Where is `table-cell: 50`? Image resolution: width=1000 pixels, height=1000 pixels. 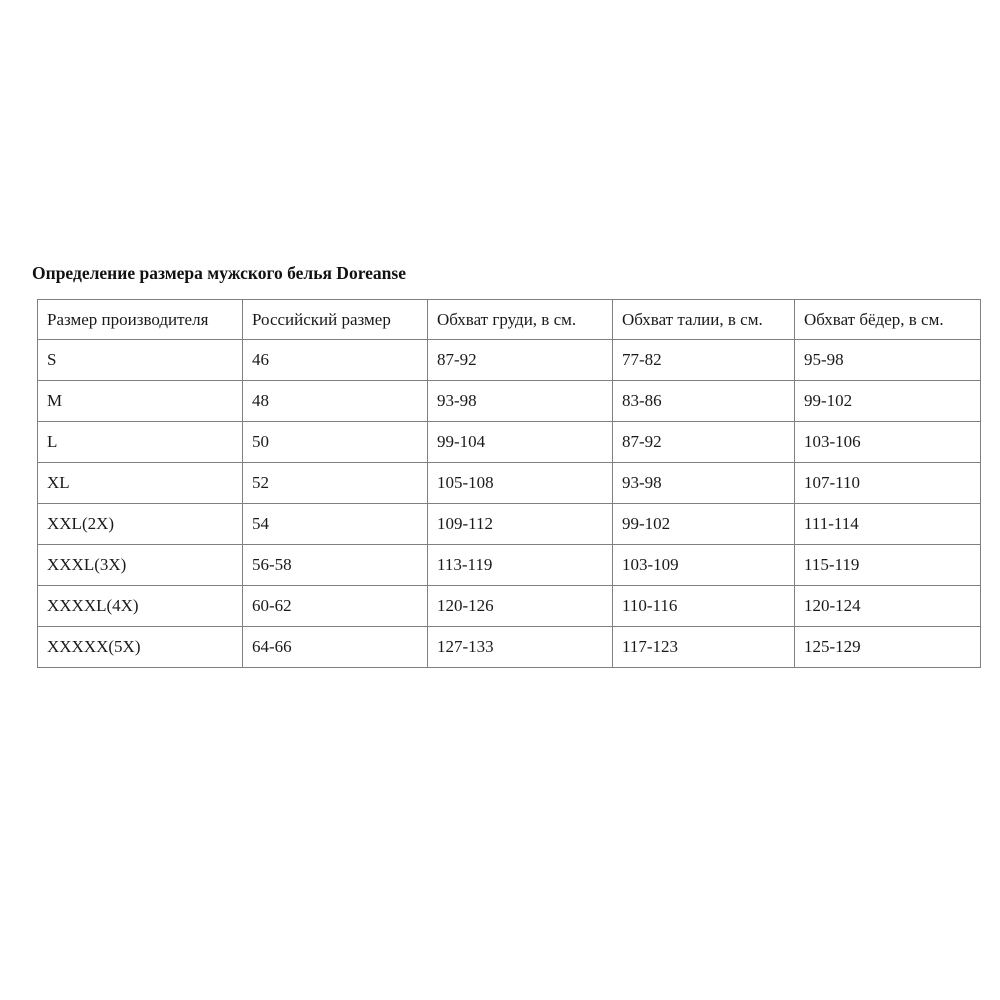 table-cell: 50 is located at coordinates (335, 442).